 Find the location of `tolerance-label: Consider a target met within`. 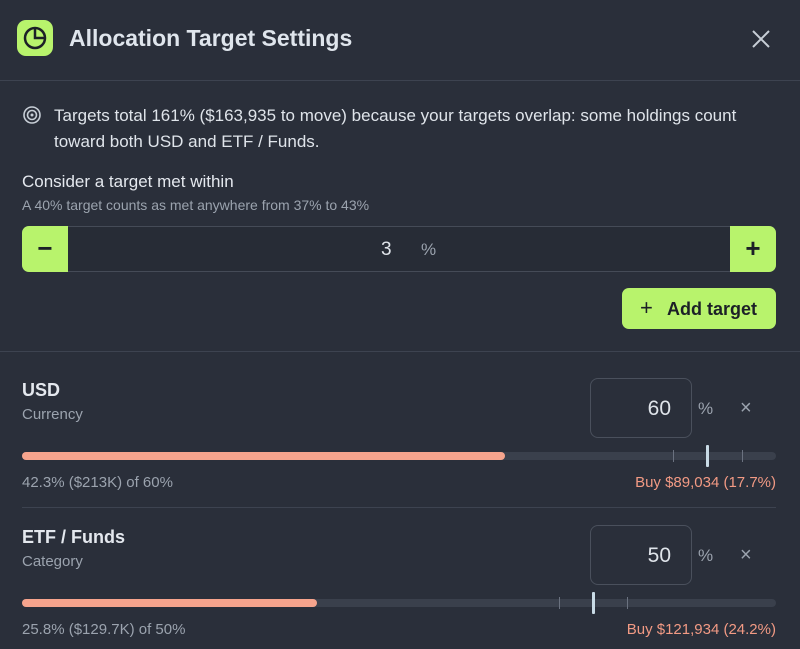

tolerance-label: Consider a target met within is located at coordinates (128, 181).